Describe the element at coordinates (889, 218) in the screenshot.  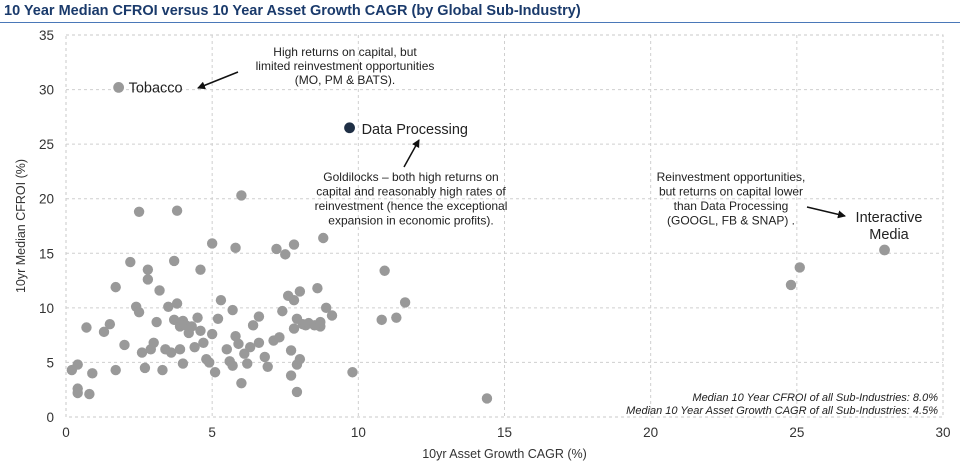
I see `interactive-media-label-line: Interactive` at that location.